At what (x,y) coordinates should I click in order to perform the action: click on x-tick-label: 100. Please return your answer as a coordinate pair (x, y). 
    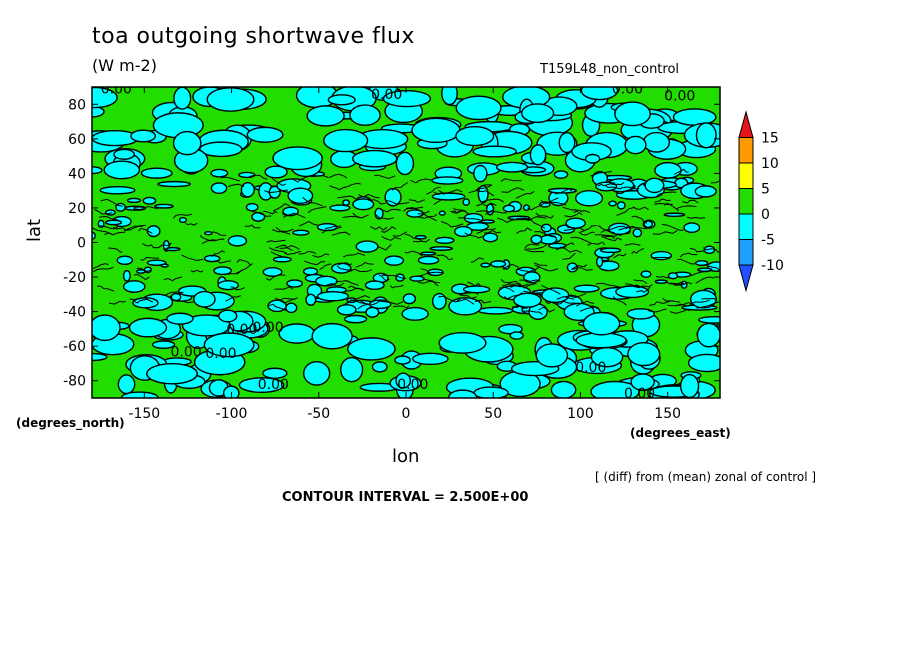
    Looking at the image, I should click on (580, 414).